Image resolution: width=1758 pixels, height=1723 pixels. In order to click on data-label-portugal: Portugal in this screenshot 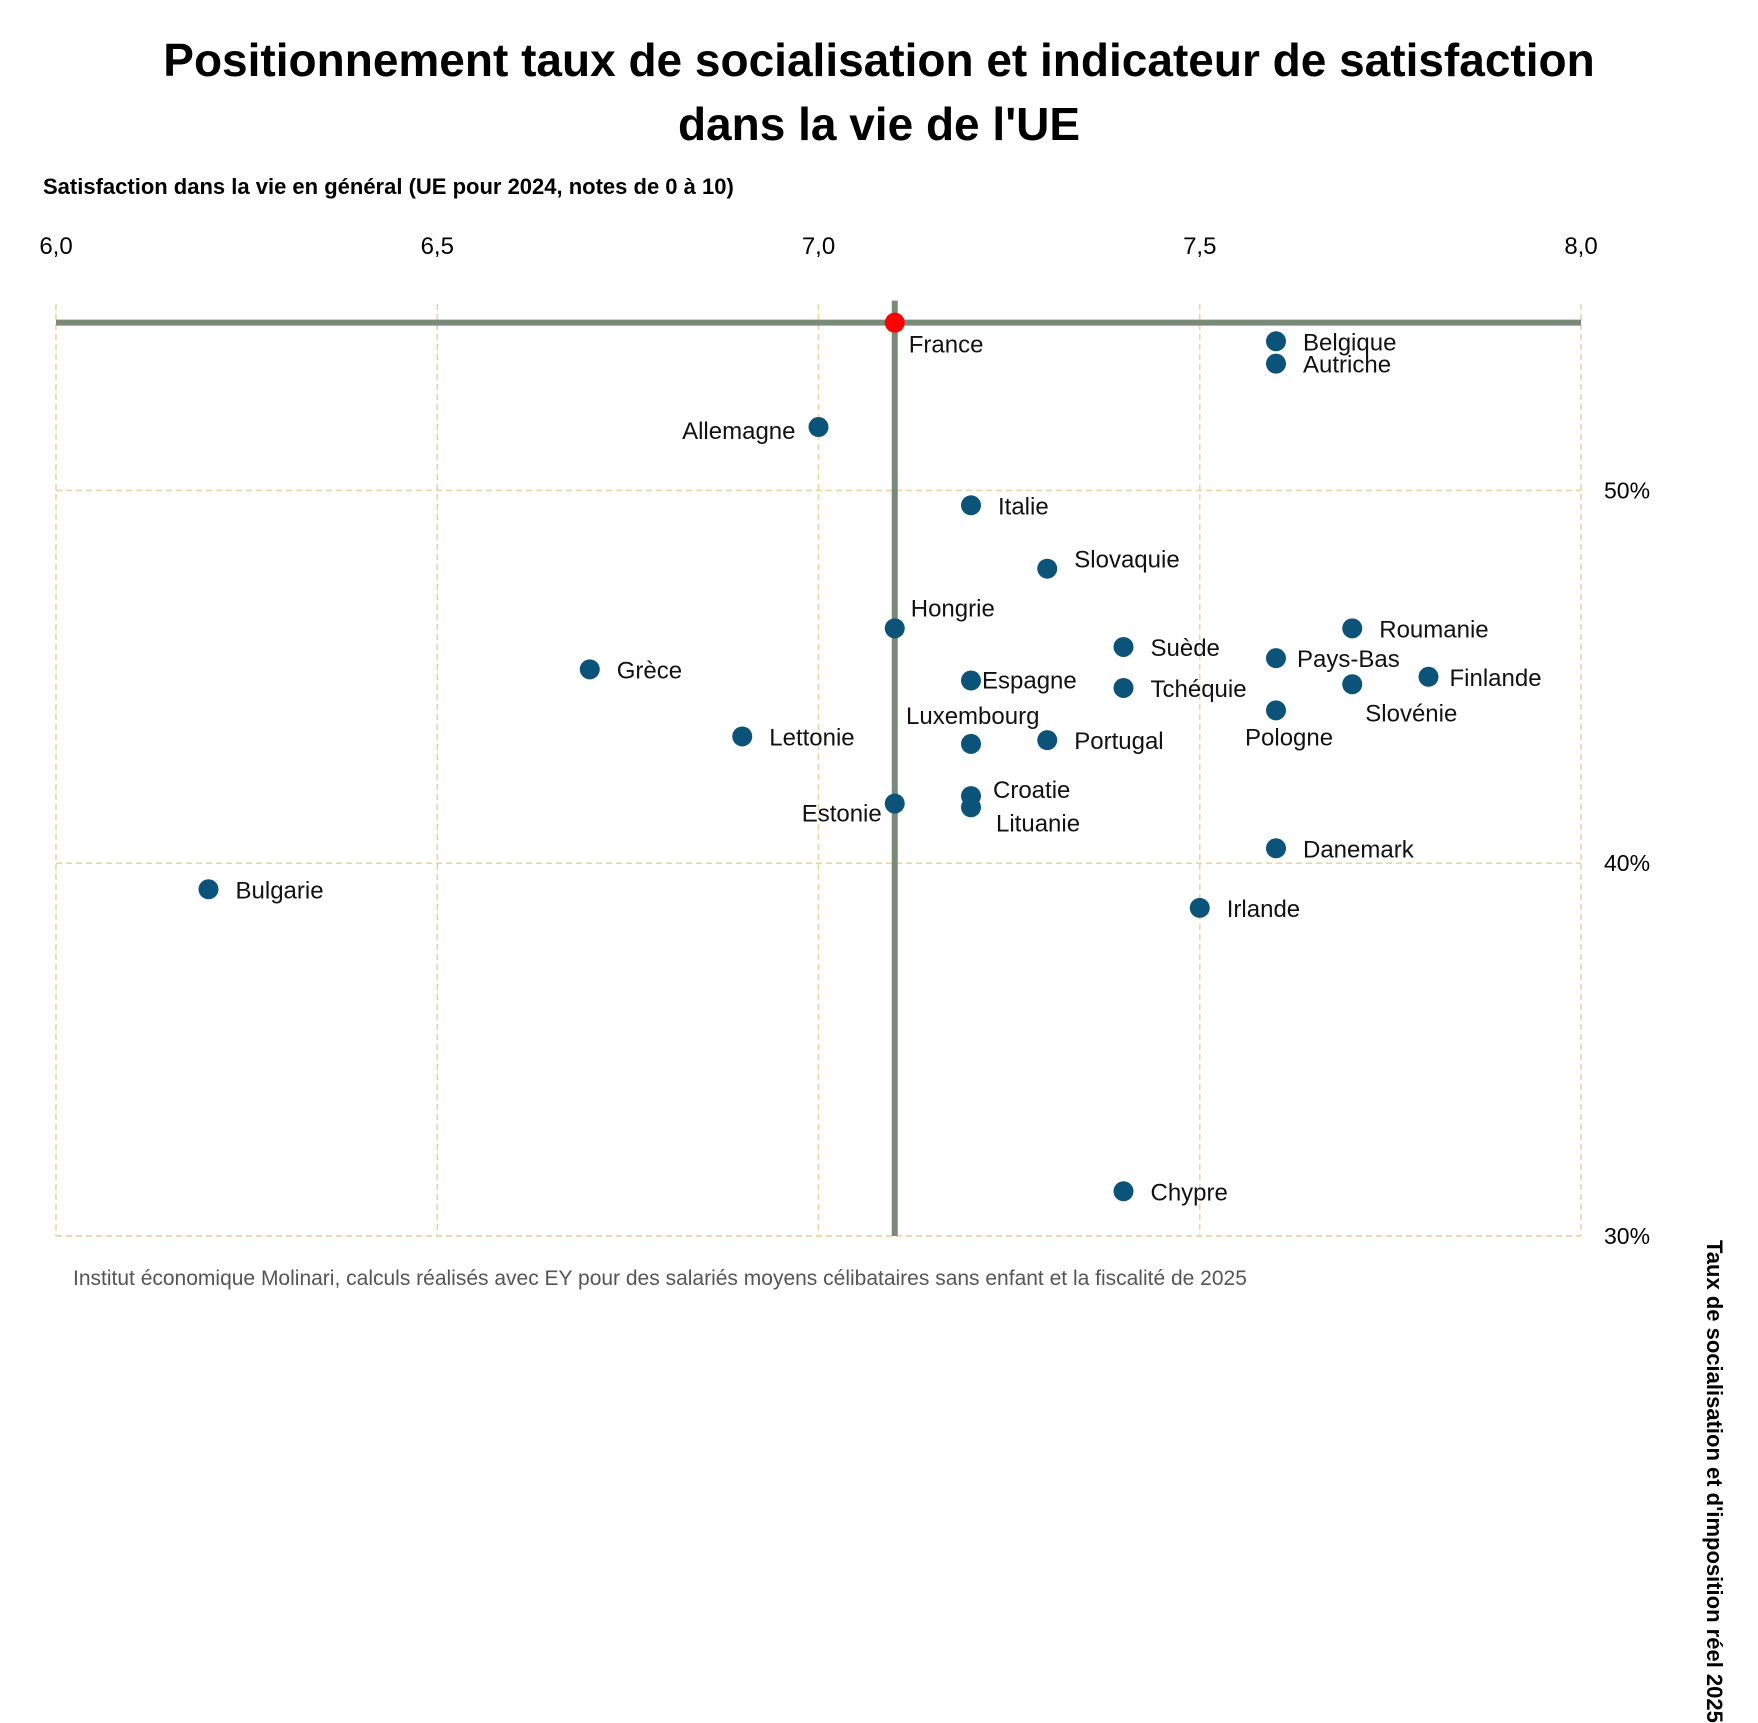, I will do `click(1118, 741)`.